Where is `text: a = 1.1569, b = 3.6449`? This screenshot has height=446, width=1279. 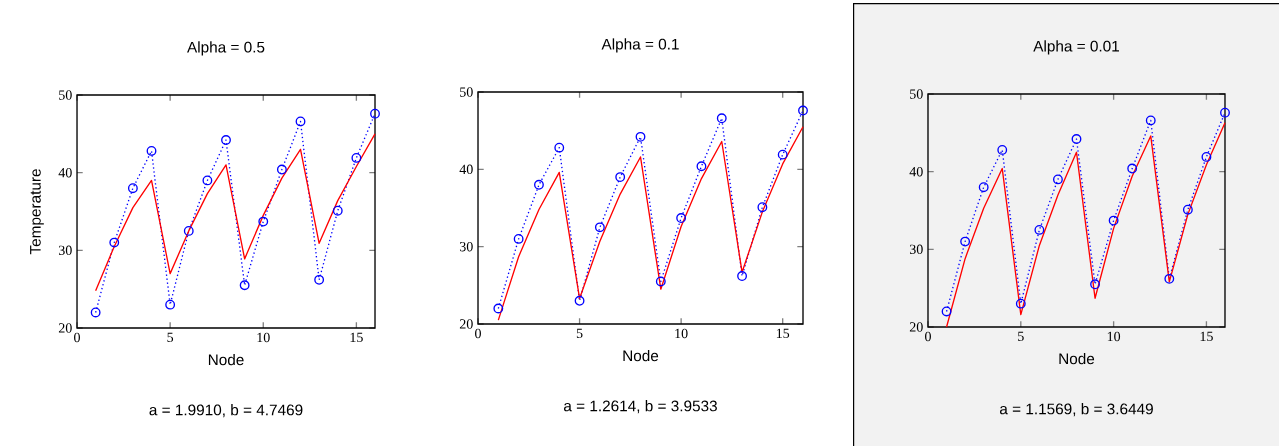
text: a = 1.1569, b = 3.6449 is located at coordinates (1076, 410).